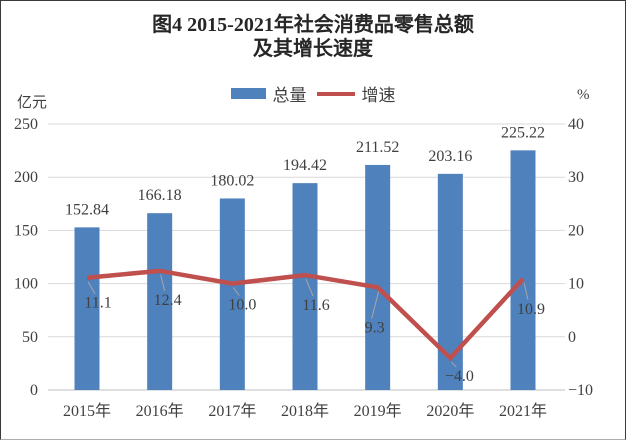 The height and width of the screenshot is (440, 626). I want to click on legend-growth-line-swatch, so click(335, 93).